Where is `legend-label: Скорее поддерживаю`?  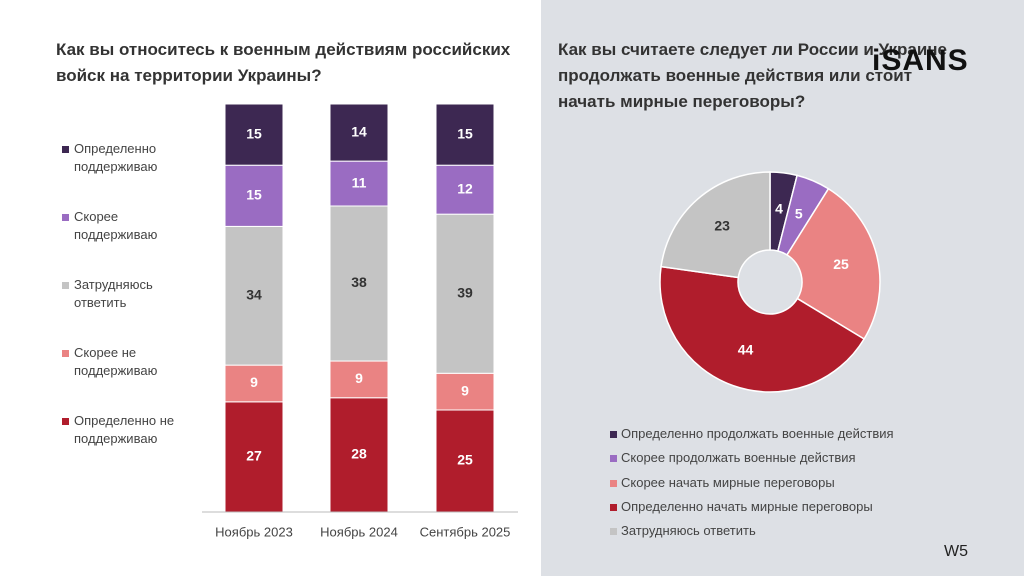
legend-label: Скорее поддерживаю is located at coordinates (116, 225).